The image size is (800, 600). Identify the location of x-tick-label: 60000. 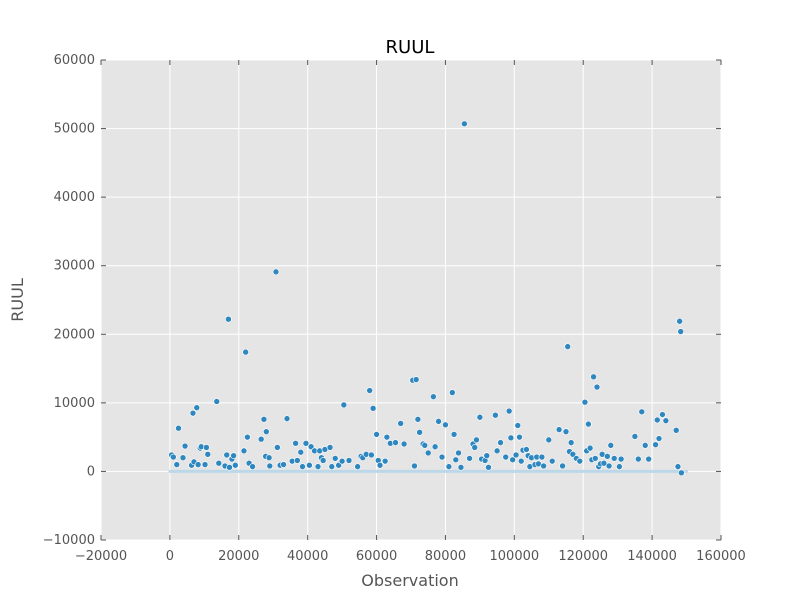
(376, 556).